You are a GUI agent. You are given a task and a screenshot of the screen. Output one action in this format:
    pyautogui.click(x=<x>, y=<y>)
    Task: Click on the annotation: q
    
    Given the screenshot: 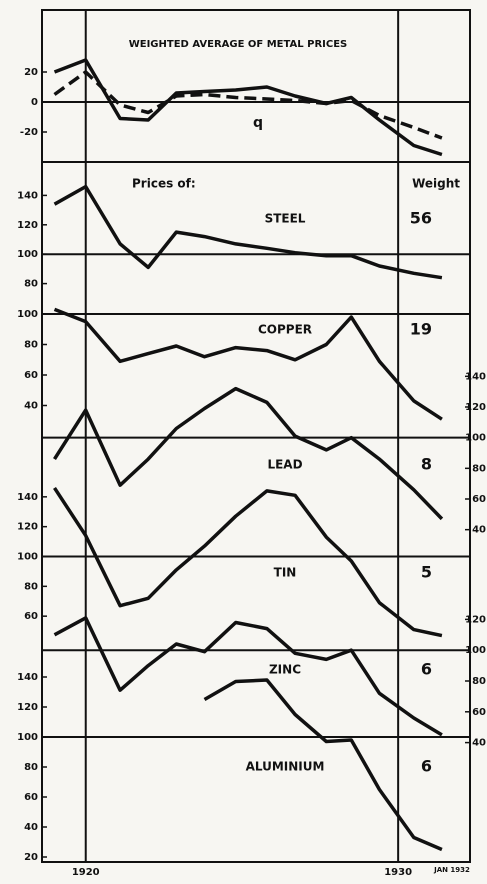 What is the action you would take?
    pyautogui.click(x=258, y=123)
    